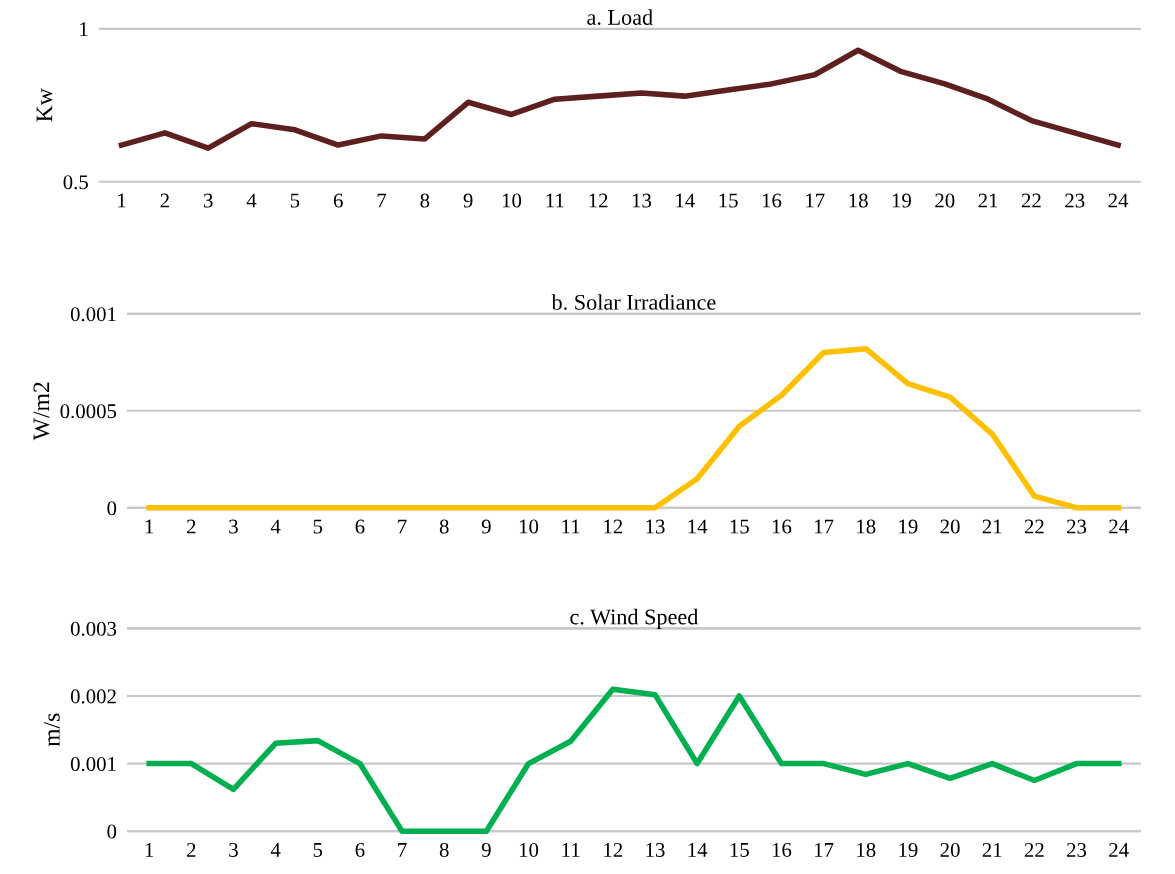 The height and width of the screenshot is (874, 1175). What do you see at coordinates (620, 17) in the screenshot?
I see `chart-title: a. Load` at bounding box center [620, 17].